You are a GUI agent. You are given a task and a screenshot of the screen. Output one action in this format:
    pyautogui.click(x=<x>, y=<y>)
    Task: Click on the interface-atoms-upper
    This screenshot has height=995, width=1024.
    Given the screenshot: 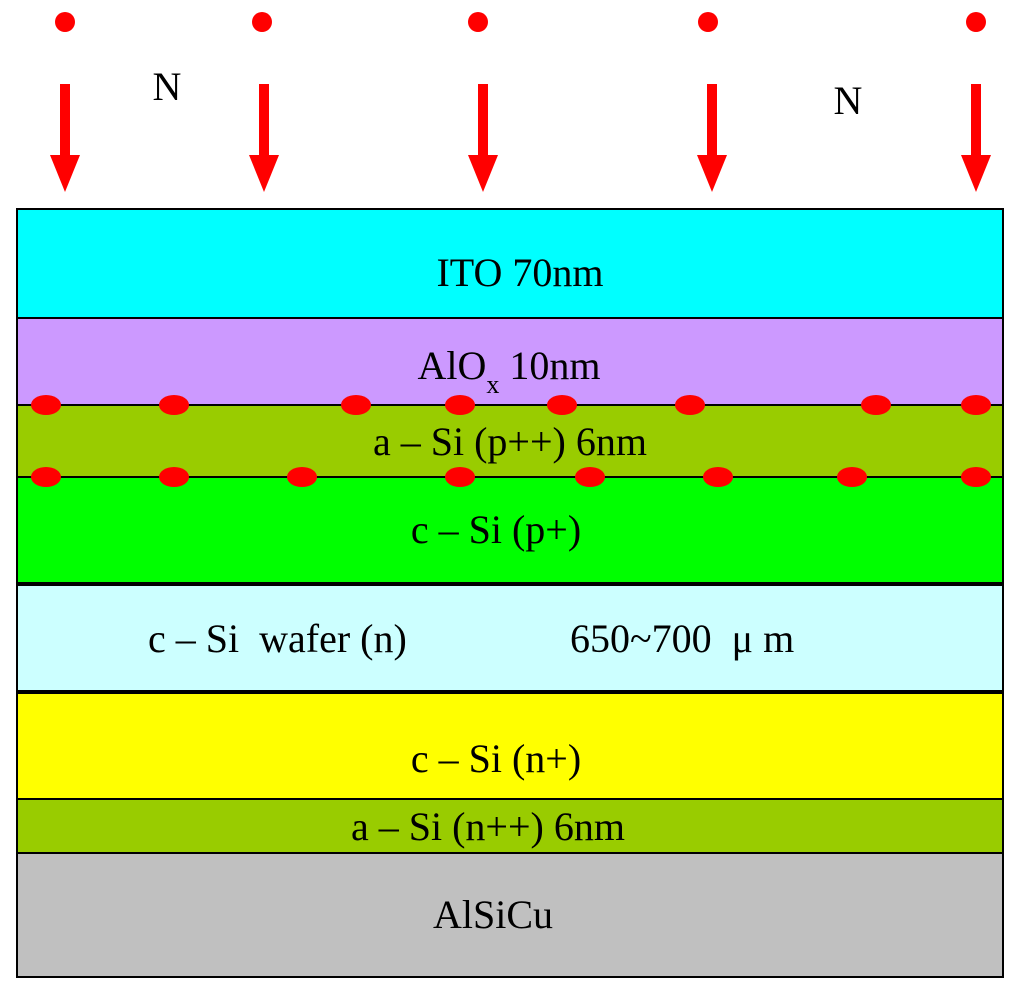 What is the action you would take?
    pyautogui.click(x=511, y=405)
    